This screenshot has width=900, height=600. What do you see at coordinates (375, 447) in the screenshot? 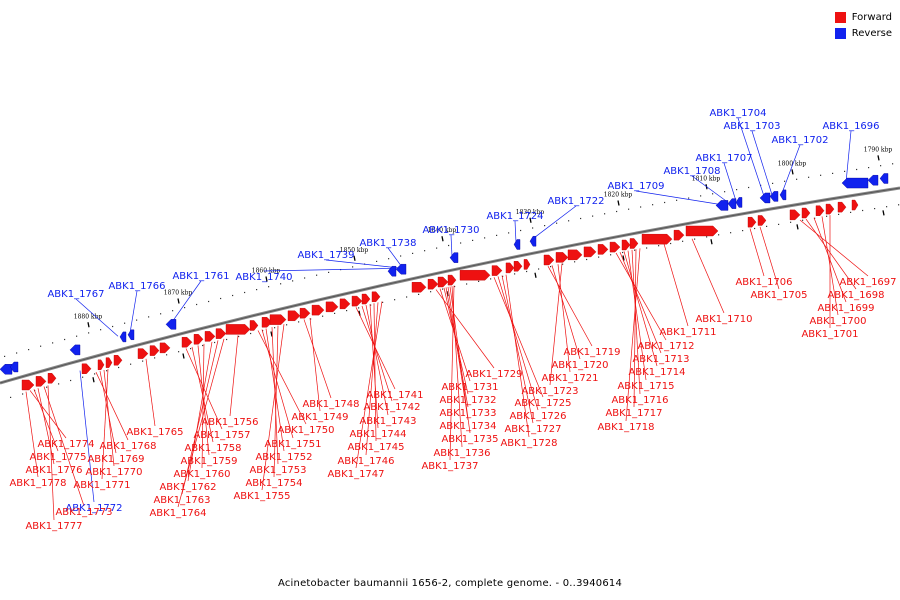
I see `gene-label: ABK1_1745` at bounding box center [375, 447].